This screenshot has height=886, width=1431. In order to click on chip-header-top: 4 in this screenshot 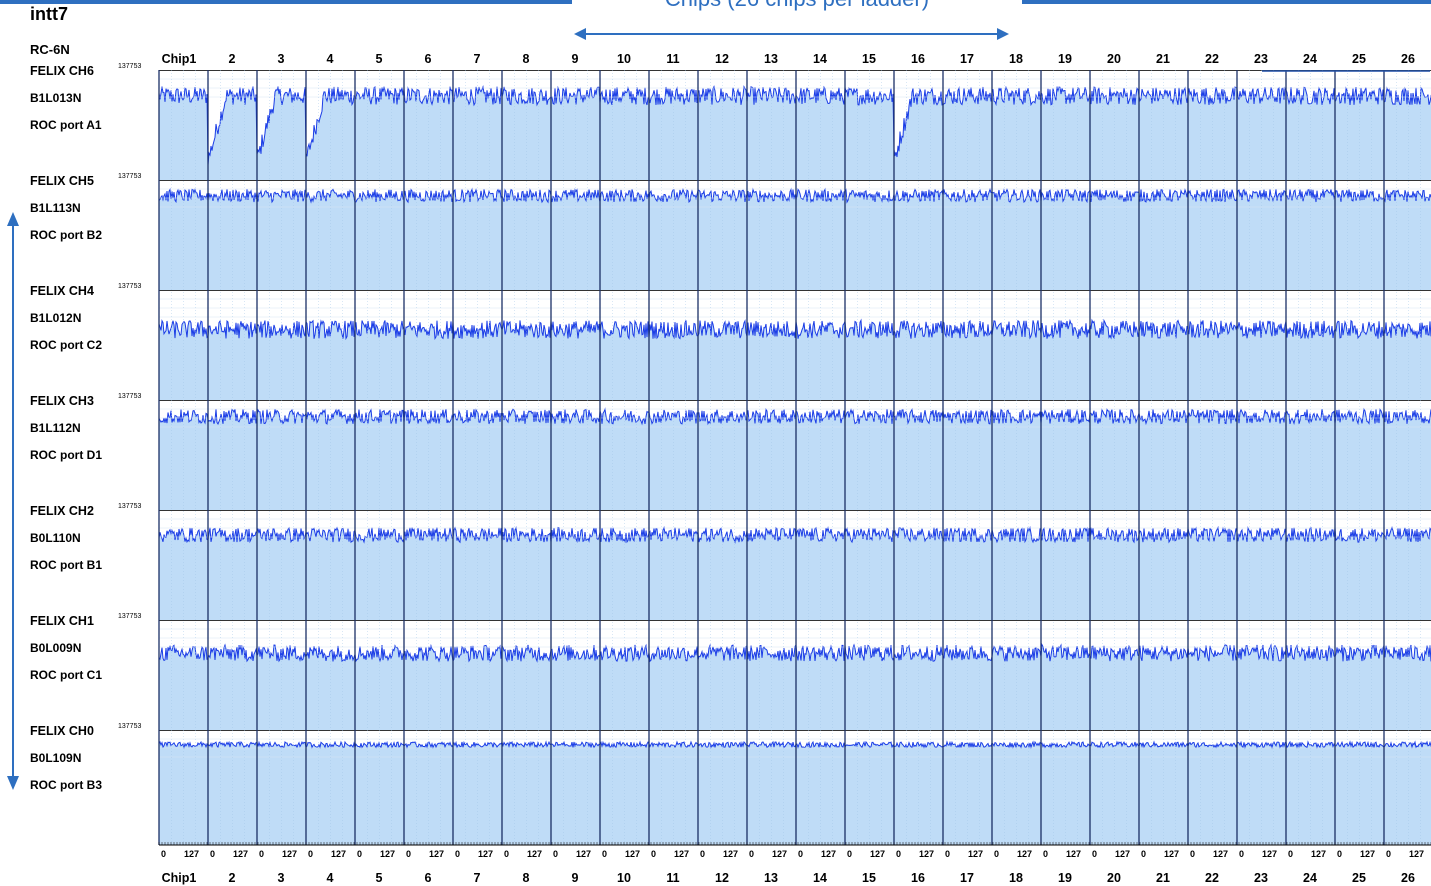, I will do `click(330, 59)`.